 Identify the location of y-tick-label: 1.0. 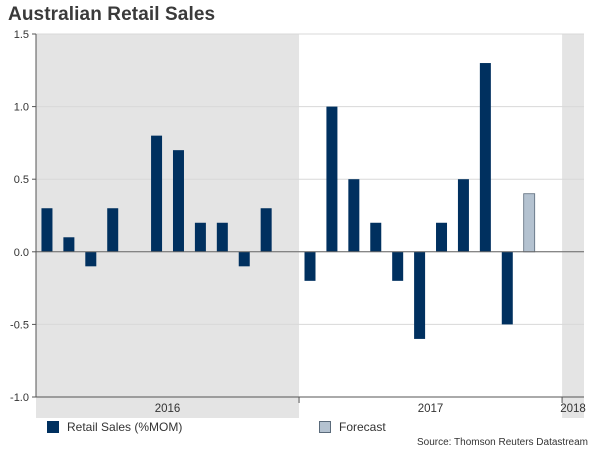
(21, 108).